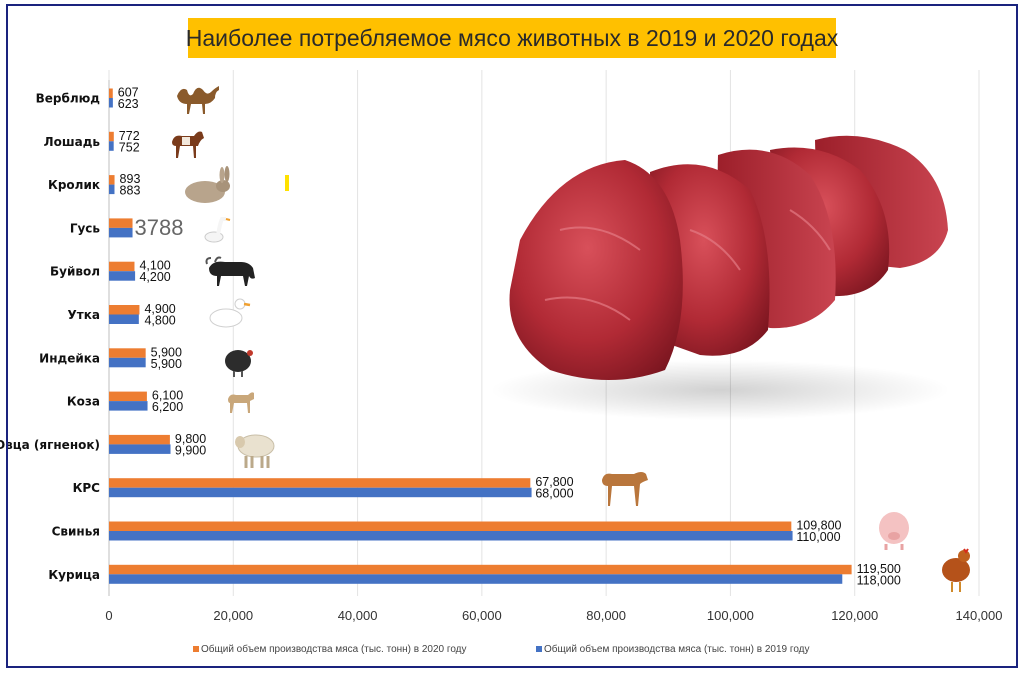 This screenshot has width=1024, height=674. Describe the element at coordinates (230, 313) in the screenshot. I see `duck-icon` at that location.